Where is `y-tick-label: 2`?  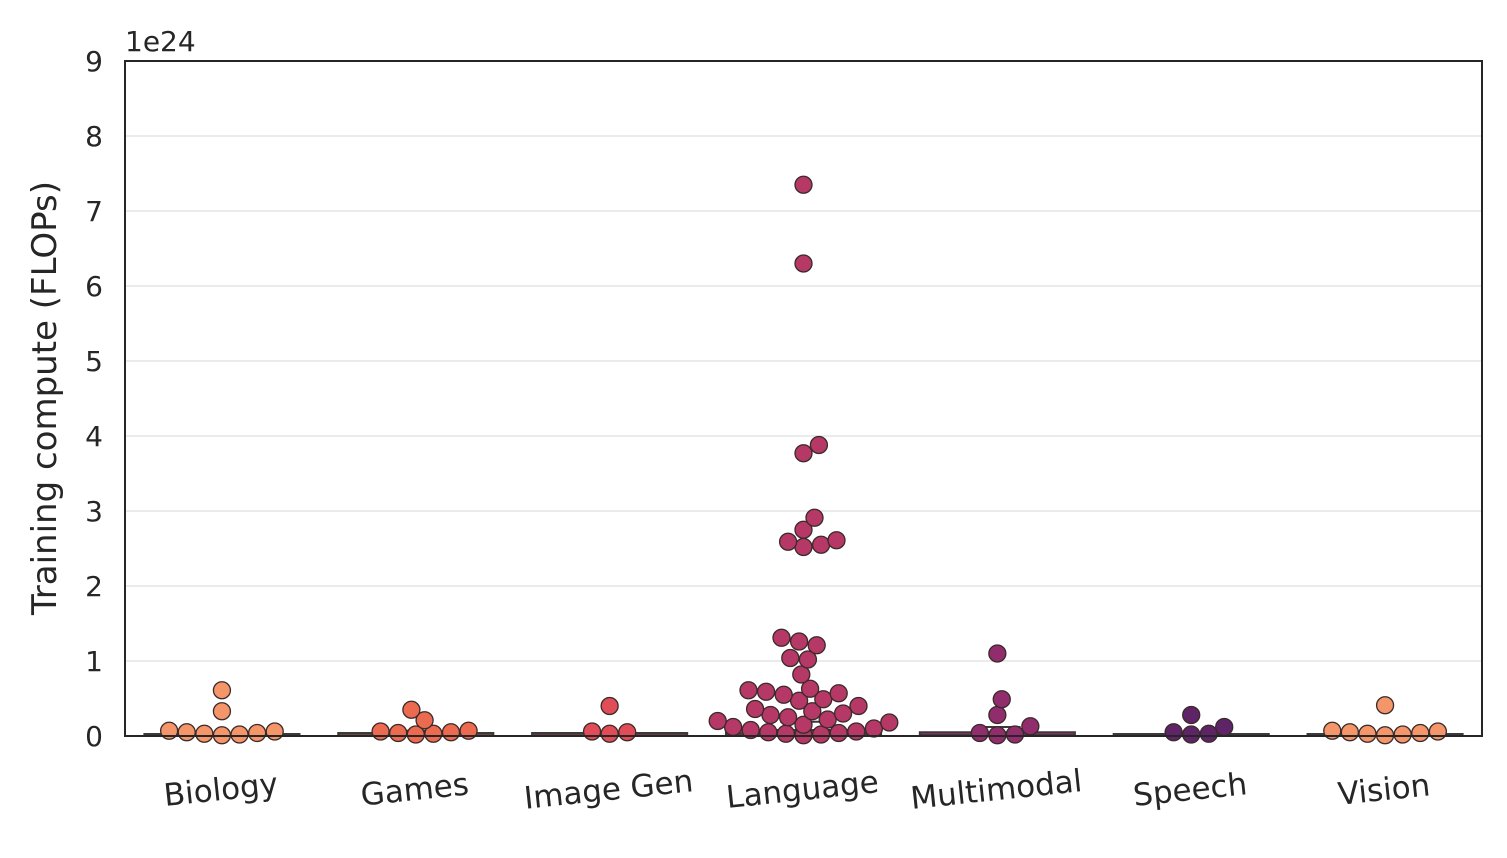 y-tick-label: 2 is located at coordinates (94, 586).